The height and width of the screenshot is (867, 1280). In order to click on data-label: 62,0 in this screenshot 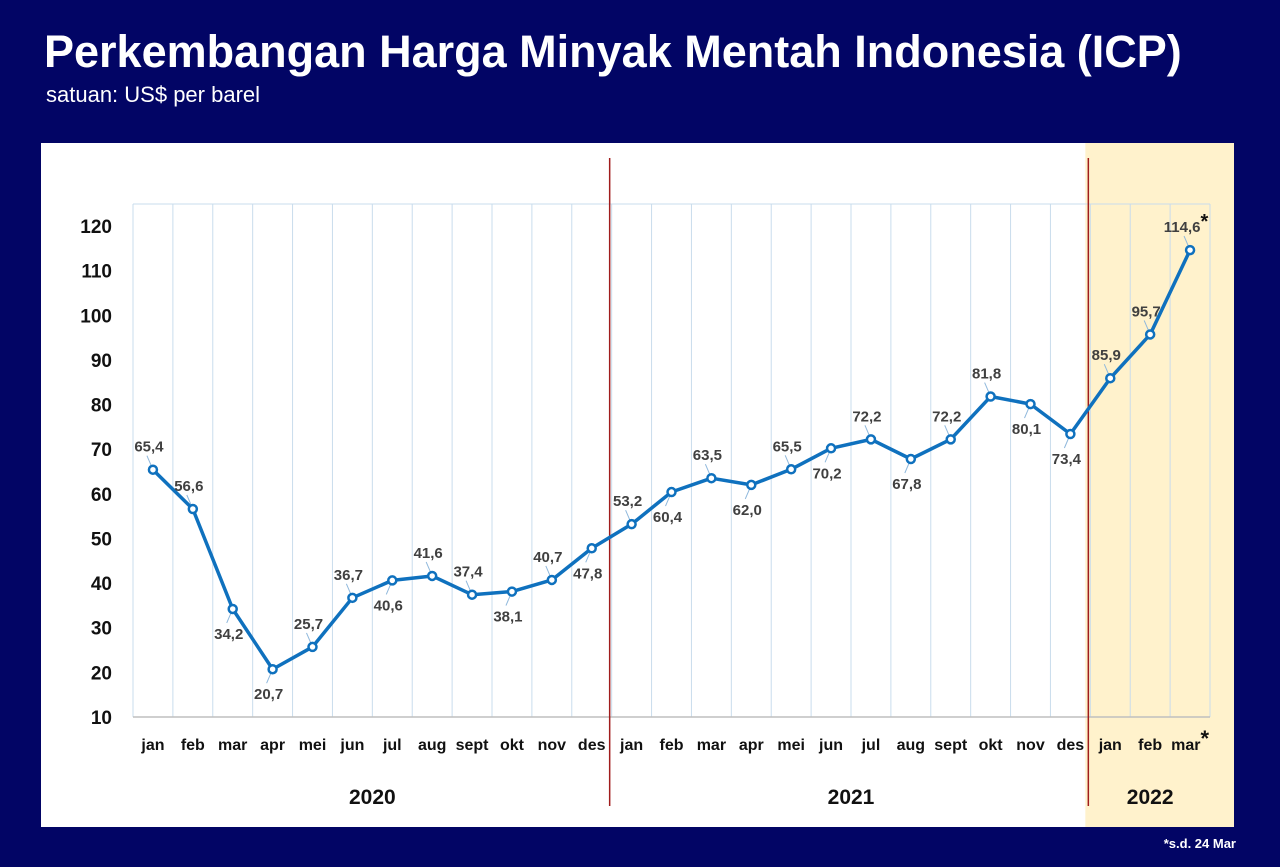, I will do `click(747, 510)`.